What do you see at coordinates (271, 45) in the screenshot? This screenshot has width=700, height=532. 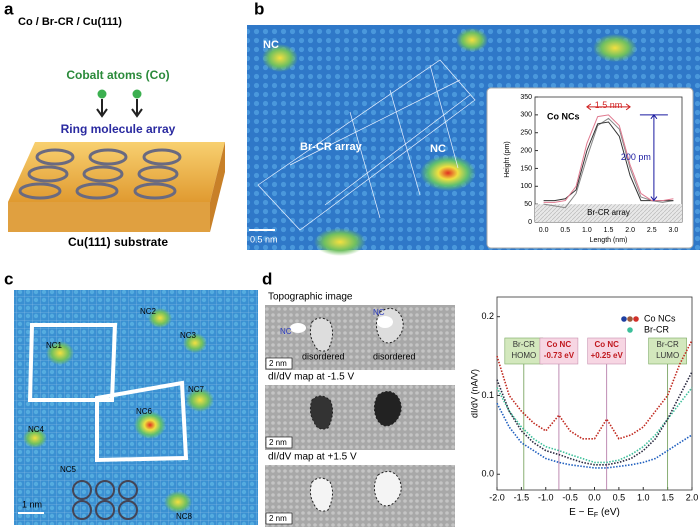 I see `nc-label: NC` at bounding box center [271, 45].